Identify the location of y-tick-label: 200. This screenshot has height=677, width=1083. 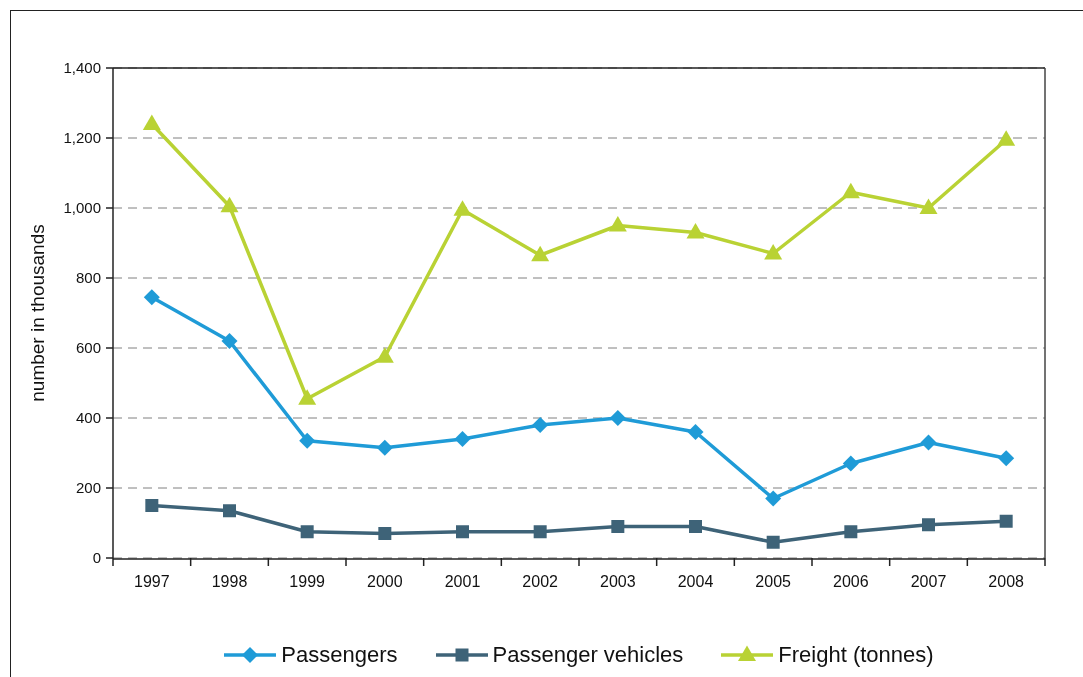
(88, 488).